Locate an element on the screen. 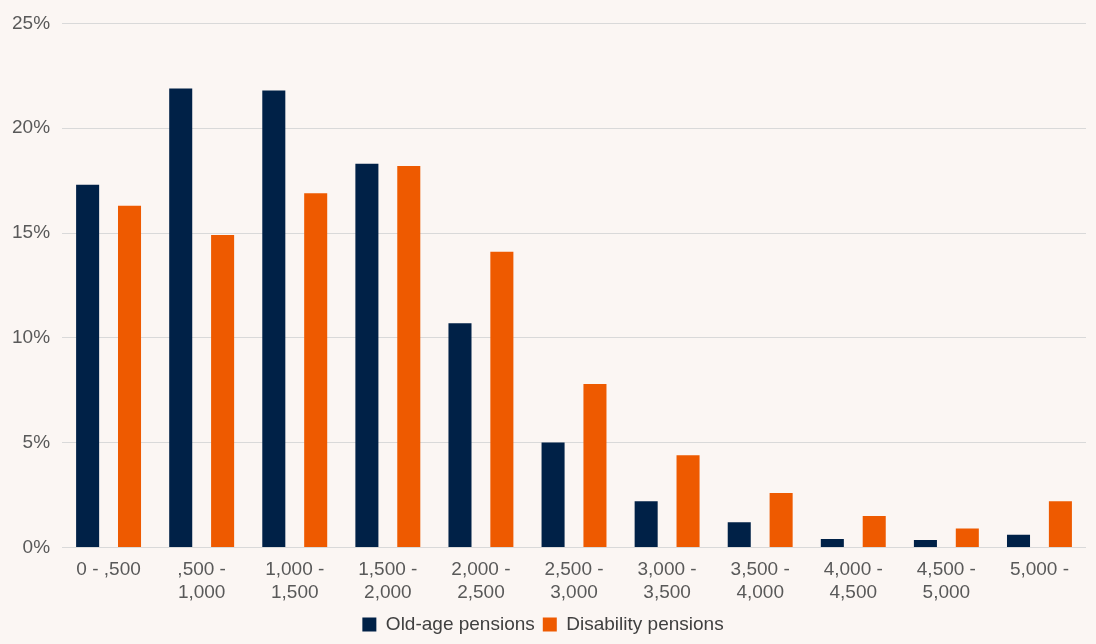 The image size is (1096, 644). x-tick-label: 3,000 - 3,500 is located at coordinates (667, 580).